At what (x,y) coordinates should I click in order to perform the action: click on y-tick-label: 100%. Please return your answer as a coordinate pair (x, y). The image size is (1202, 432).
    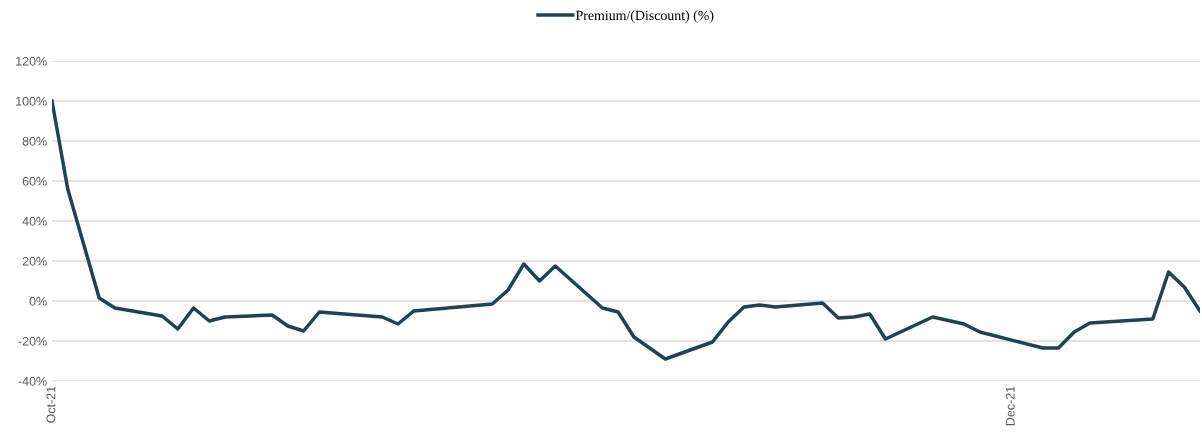
    Looking at the image, I should click on (31, 101).